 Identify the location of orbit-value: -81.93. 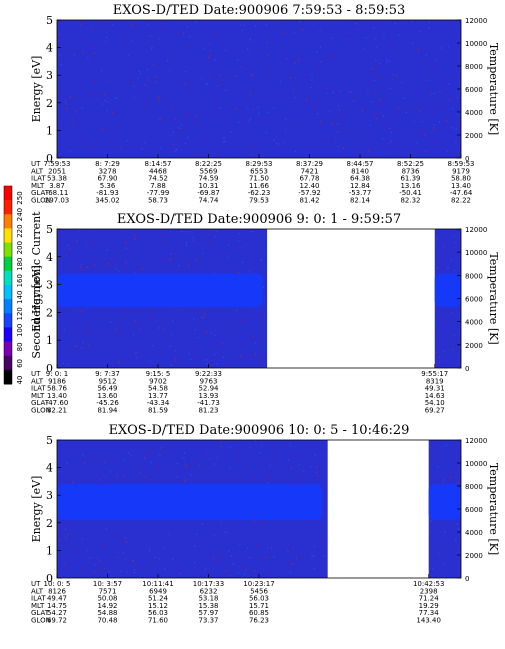
(107, 193).